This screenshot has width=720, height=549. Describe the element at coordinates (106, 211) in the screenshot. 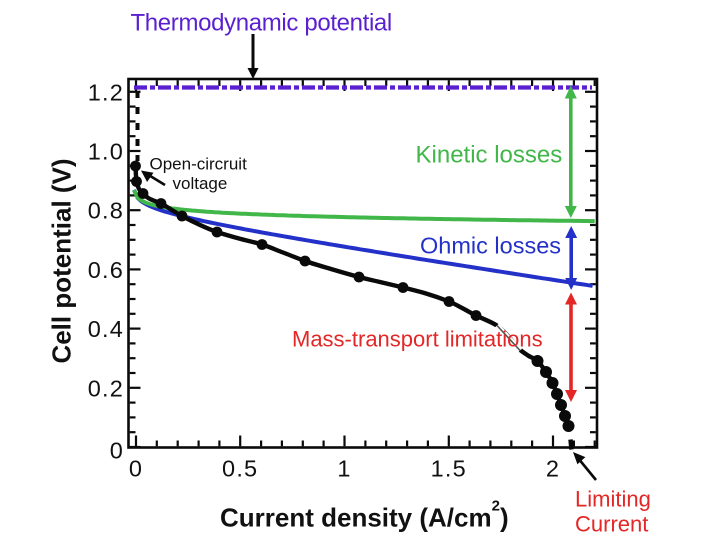

I see `svg-text: 0.8` at that location.